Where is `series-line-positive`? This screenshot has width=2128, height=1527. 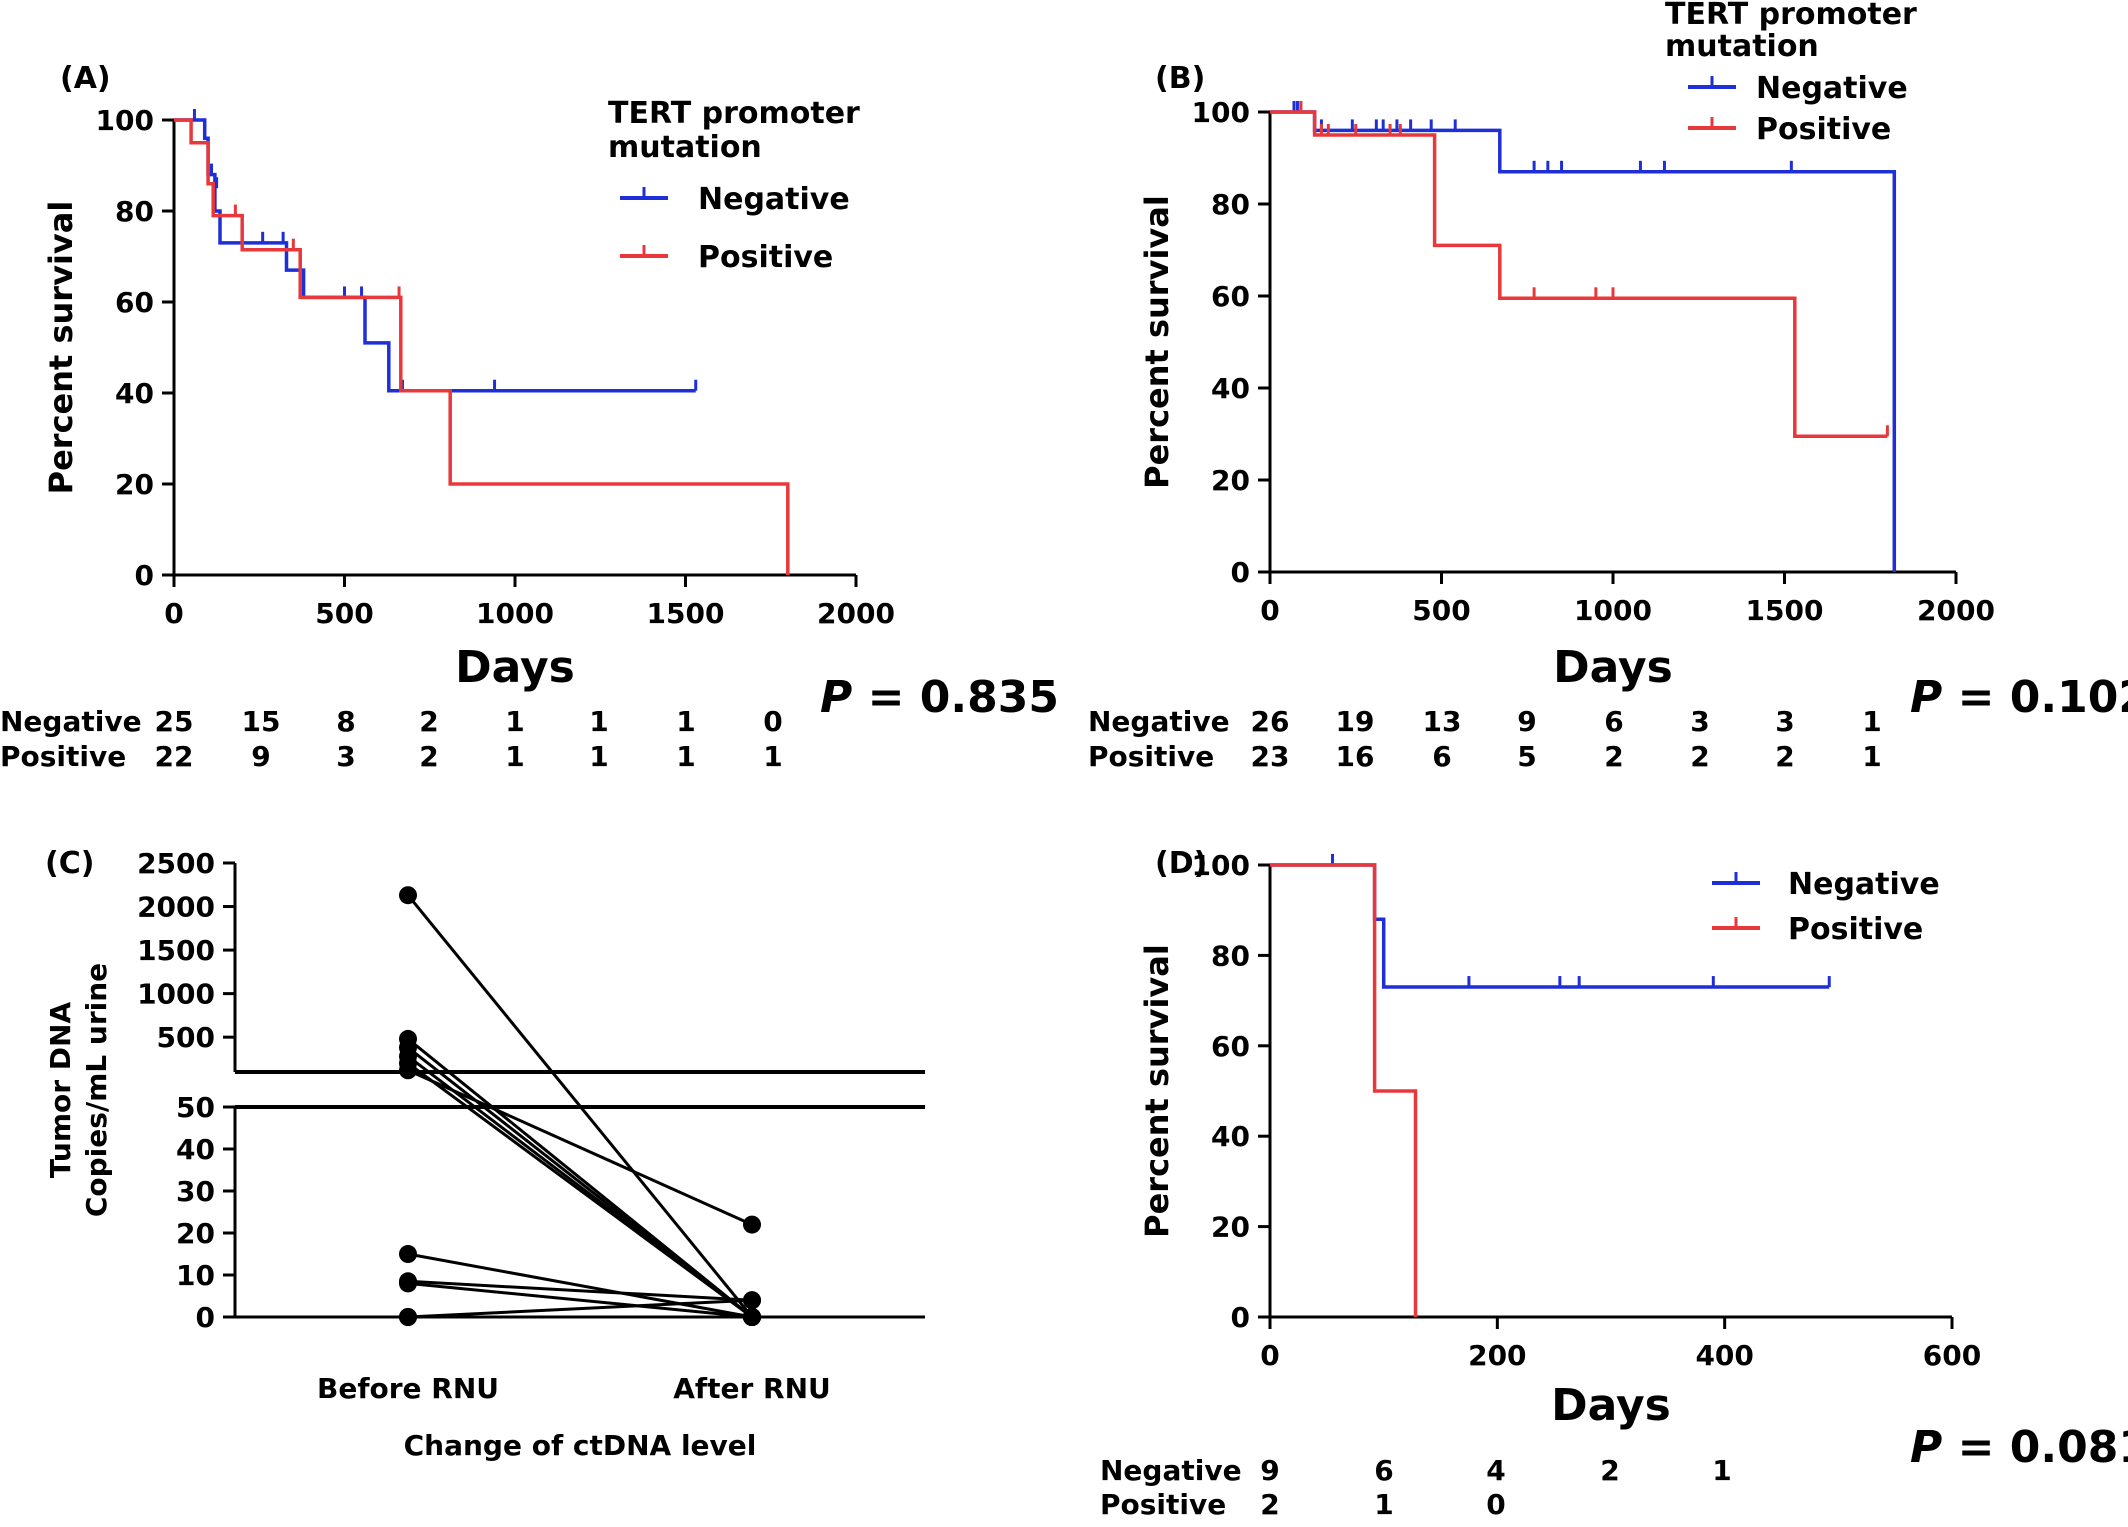
series-line-positive is located at coordinates (482, 346).